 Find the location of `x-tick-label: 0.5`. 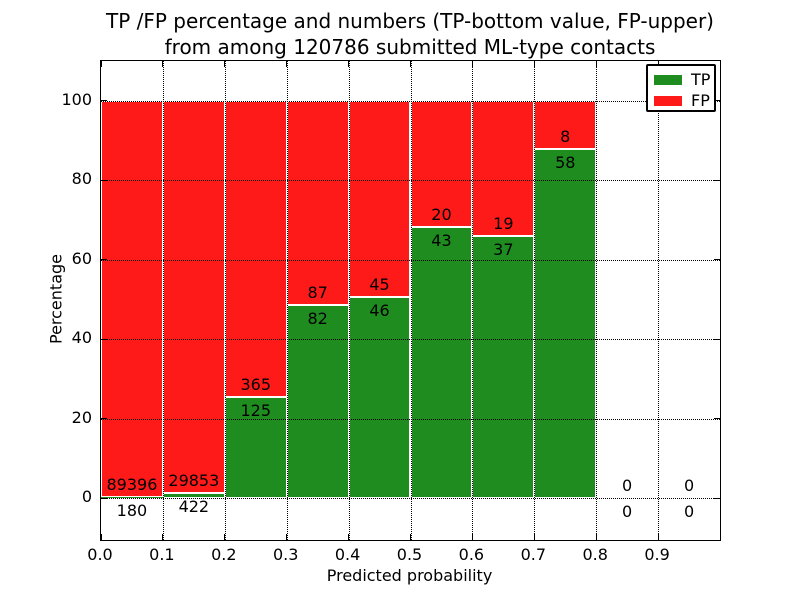

x-tick-label: 0.5 is located at coordinates (409, 554).